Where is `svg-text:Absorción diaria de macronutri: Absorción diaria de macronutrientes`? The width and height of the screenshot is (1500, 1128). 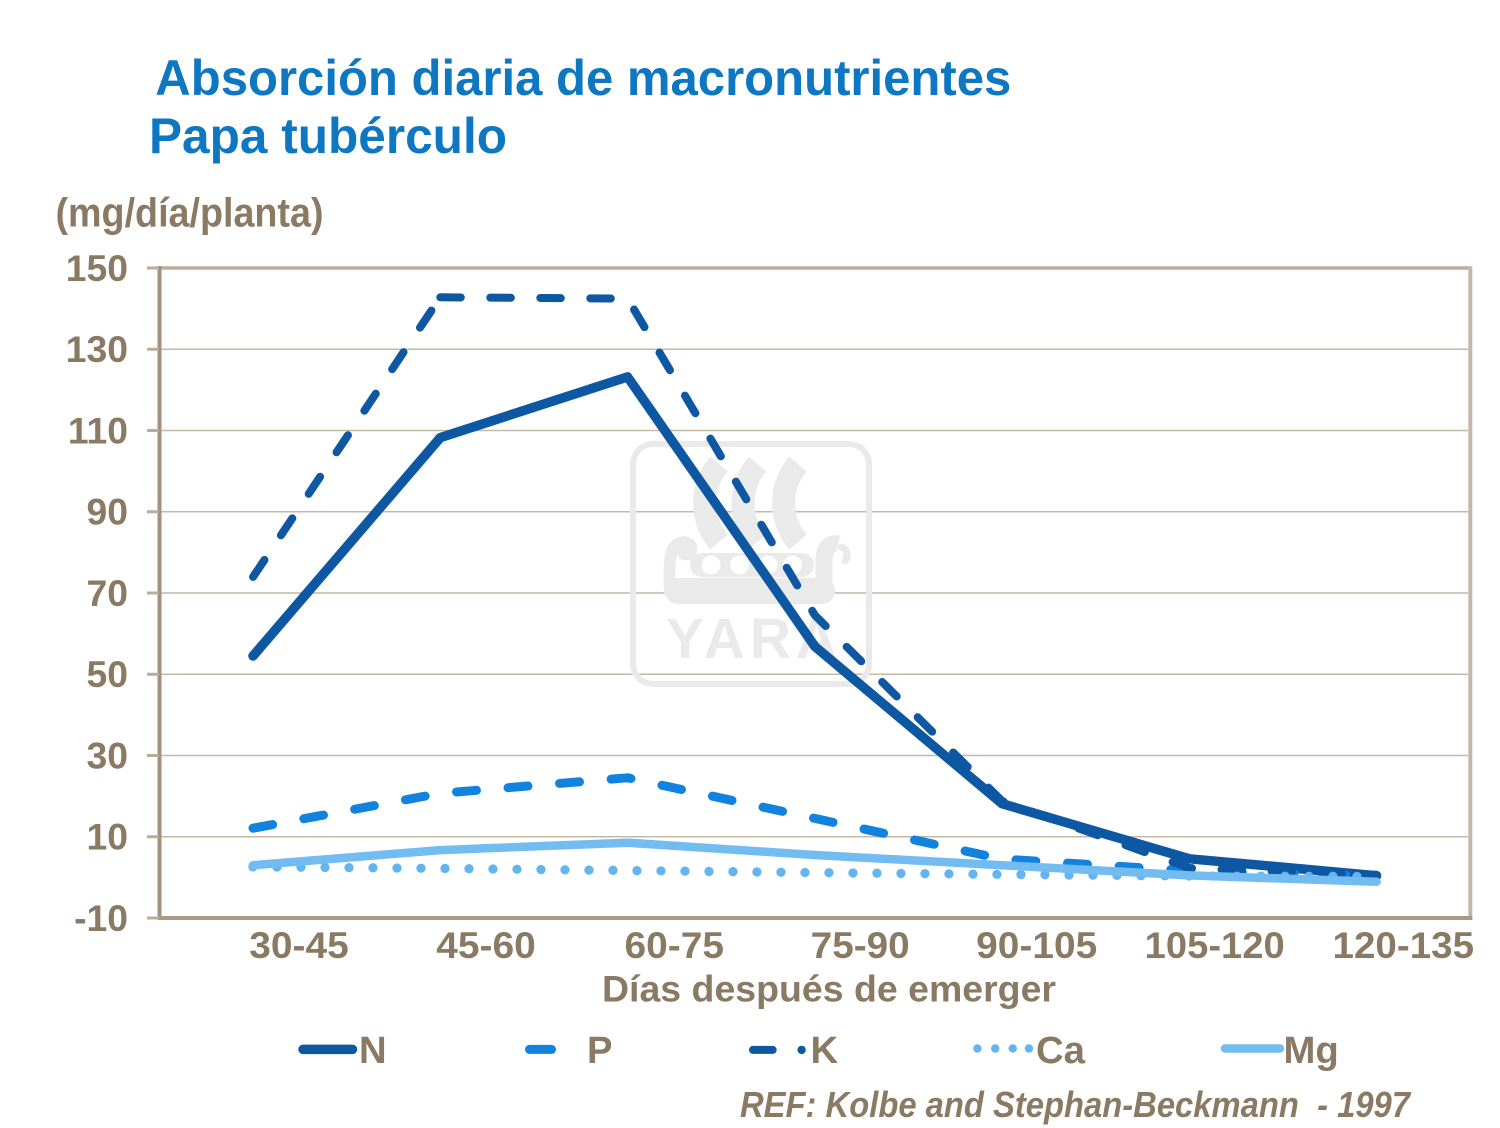 svg-text:Absorción diaria de macronutri: Absorción diaria de macronutrientes is located at coordinates (583, 78).